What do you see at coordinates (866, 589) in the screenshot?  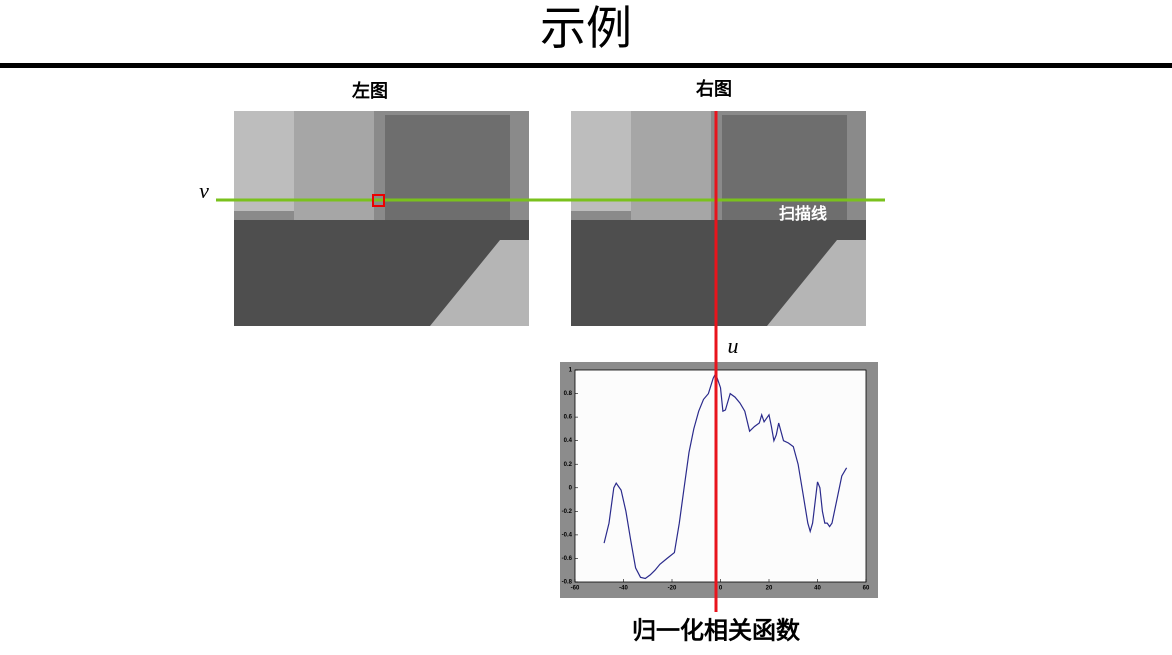 I see `x-tick-label: 60` at bounding box center [866, 589].